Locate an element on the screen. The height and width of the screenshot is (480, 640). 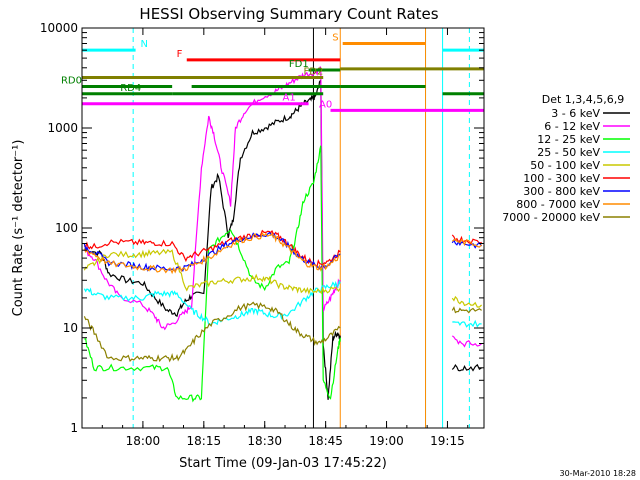
flag-label-14: A0 is located at coordinates (325, 104).